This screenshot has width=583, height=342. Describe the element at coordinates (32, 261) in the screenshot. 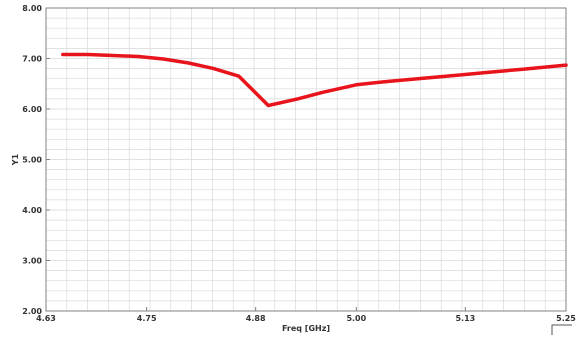

I see `y-tick-label: 3.00` at that location.